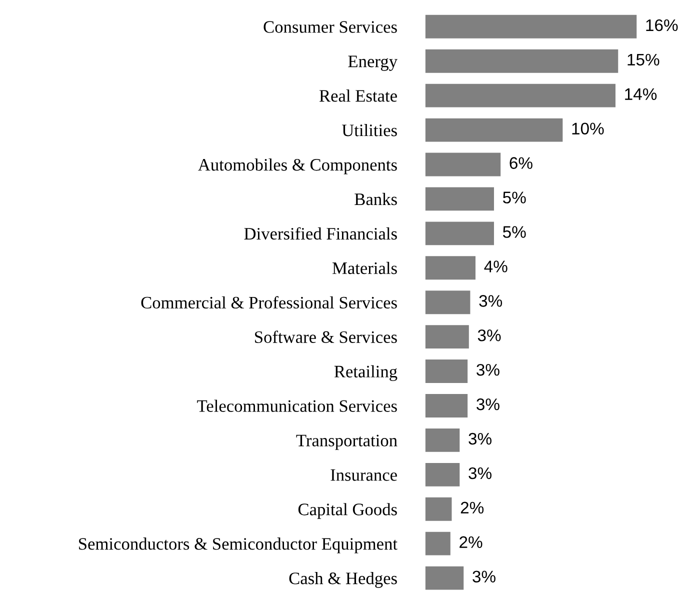 This screenshot has width=686, height=597. What do you see at coordinates (521, 163) in the screenshot?
I see `data-label: 6%` at bounding box center [521, 163].